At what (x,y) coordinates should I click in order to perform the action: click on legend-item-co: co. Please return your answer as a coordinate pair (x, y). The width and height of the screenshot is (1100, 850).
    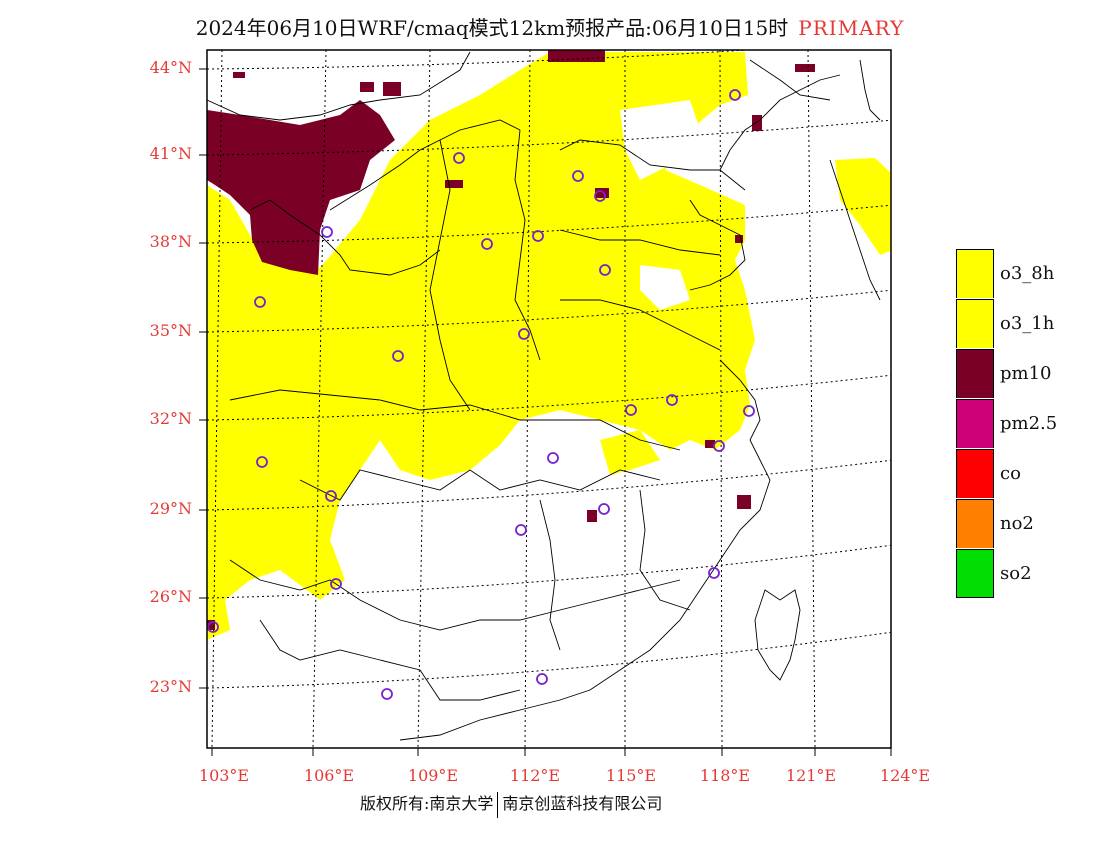
    Looking at the image, I should click on (1006, 473).